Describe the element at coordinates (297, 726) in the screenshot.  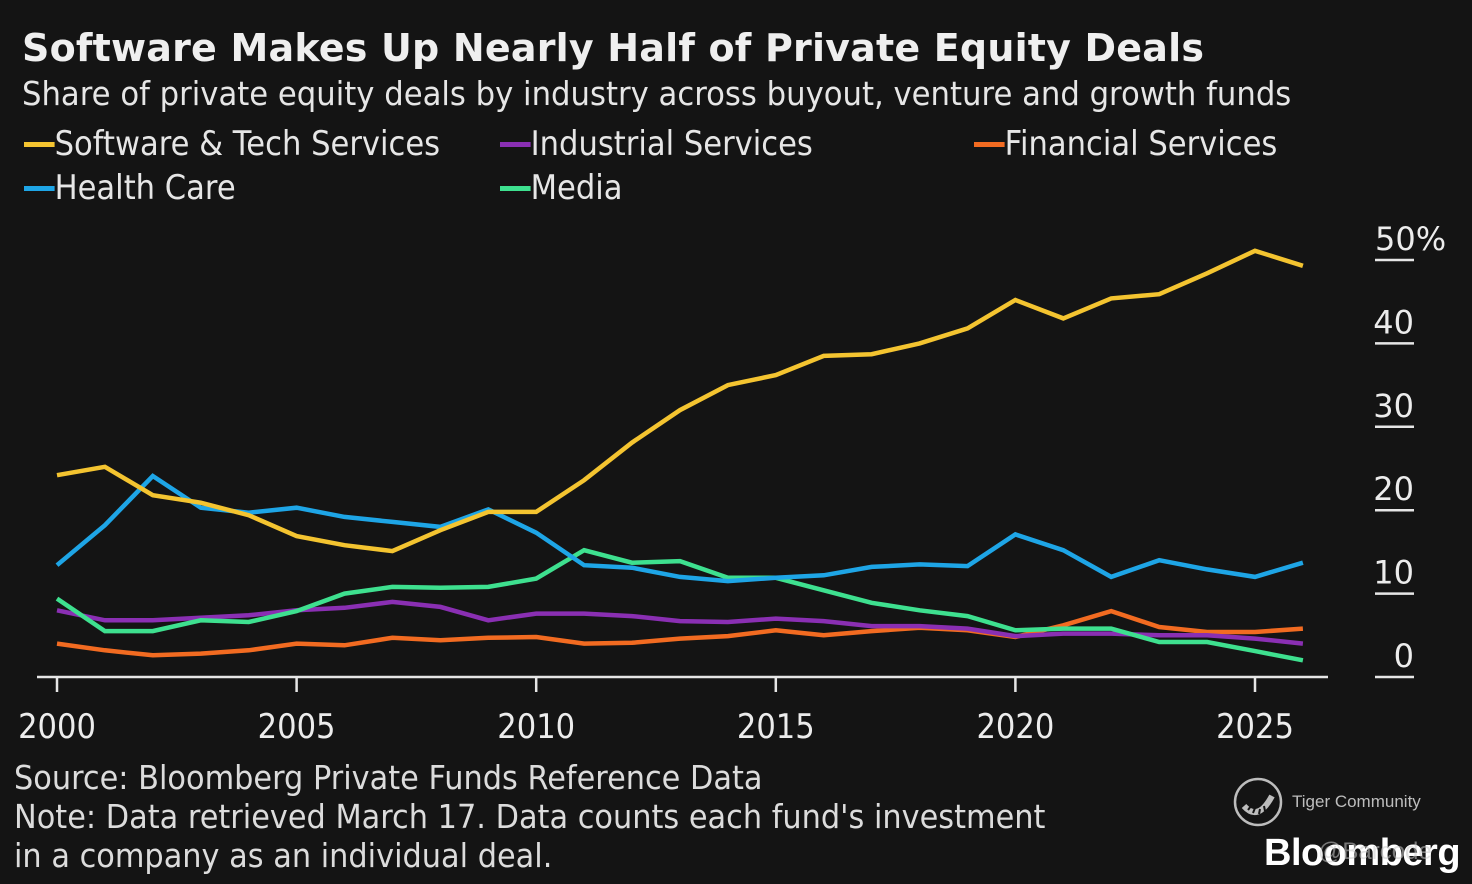
I see `x-tick-label: 2005` at that location.